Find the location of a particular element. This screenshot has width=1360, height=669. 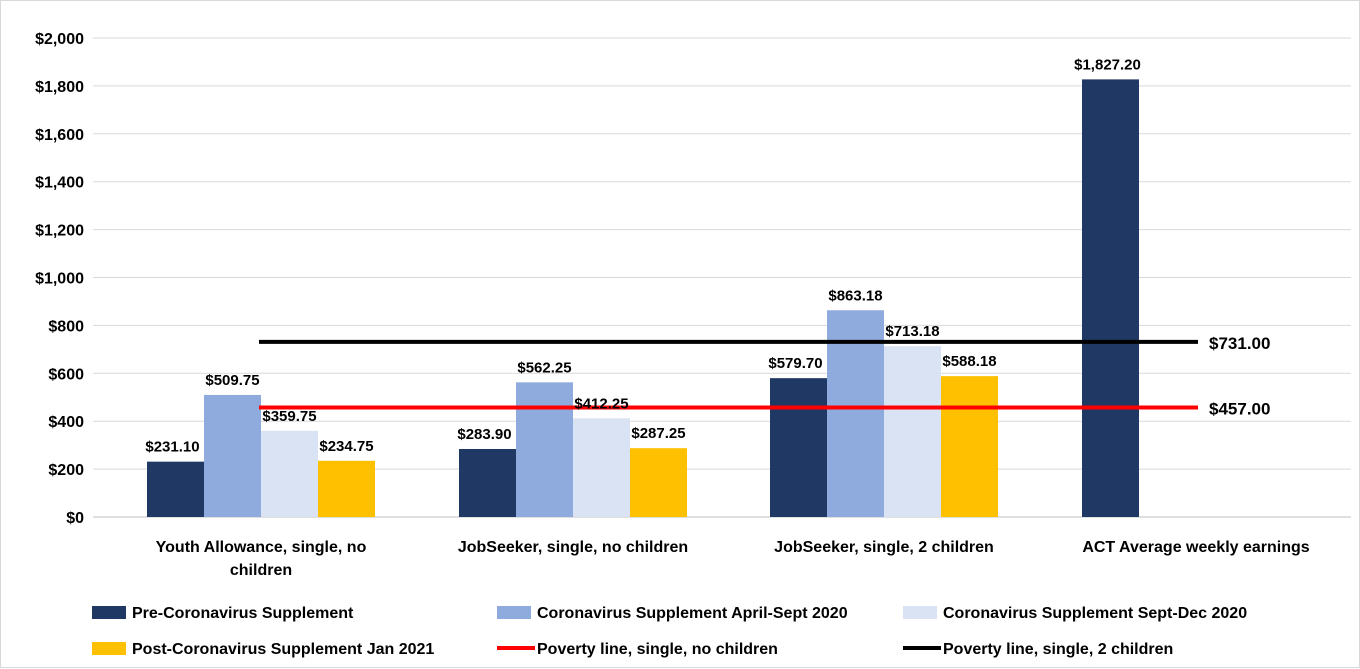

data-label: $713.18 is located at coordinates (912, 331).